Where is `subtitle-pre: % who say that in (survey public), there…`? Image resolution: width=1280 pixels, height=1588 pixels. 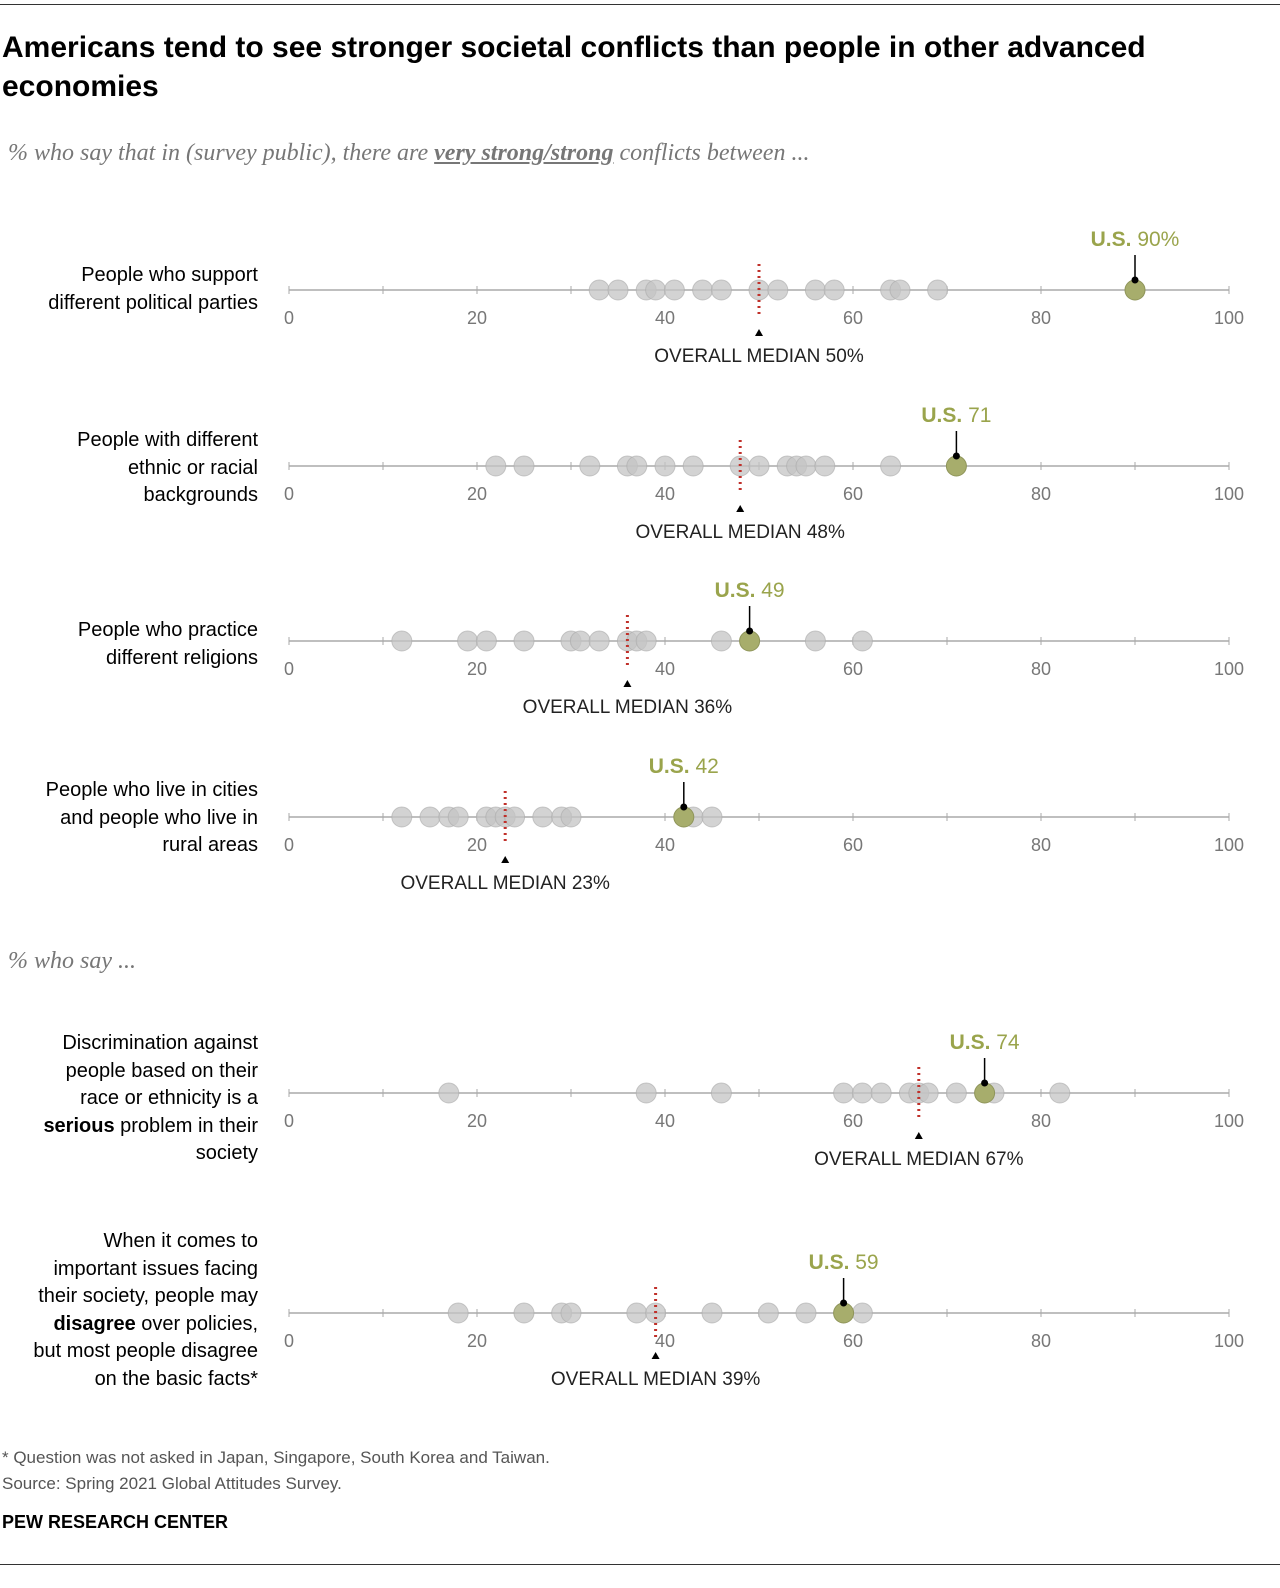 subtitle-pre: % who say that in (survey public), there… is located at coordinates (221, 153).